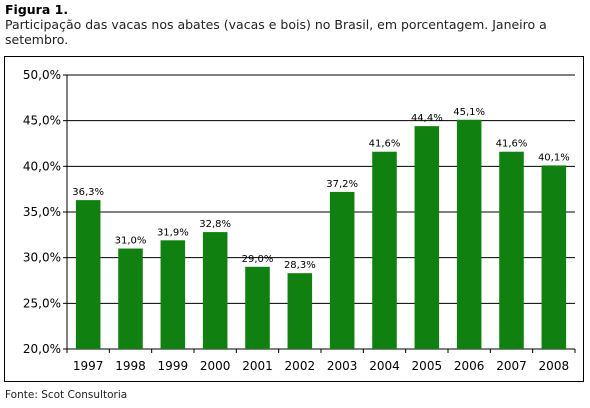  I want to click on bar-2001, so click(257, 307).